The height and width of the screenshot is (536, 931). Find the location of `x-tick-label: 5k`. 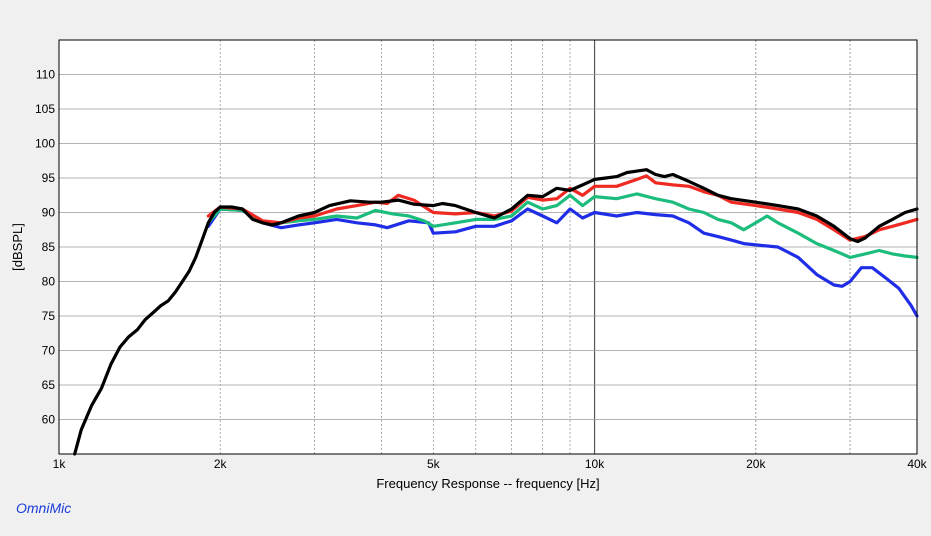

x-tick-label: 5k is located at coordinates (434, 464).